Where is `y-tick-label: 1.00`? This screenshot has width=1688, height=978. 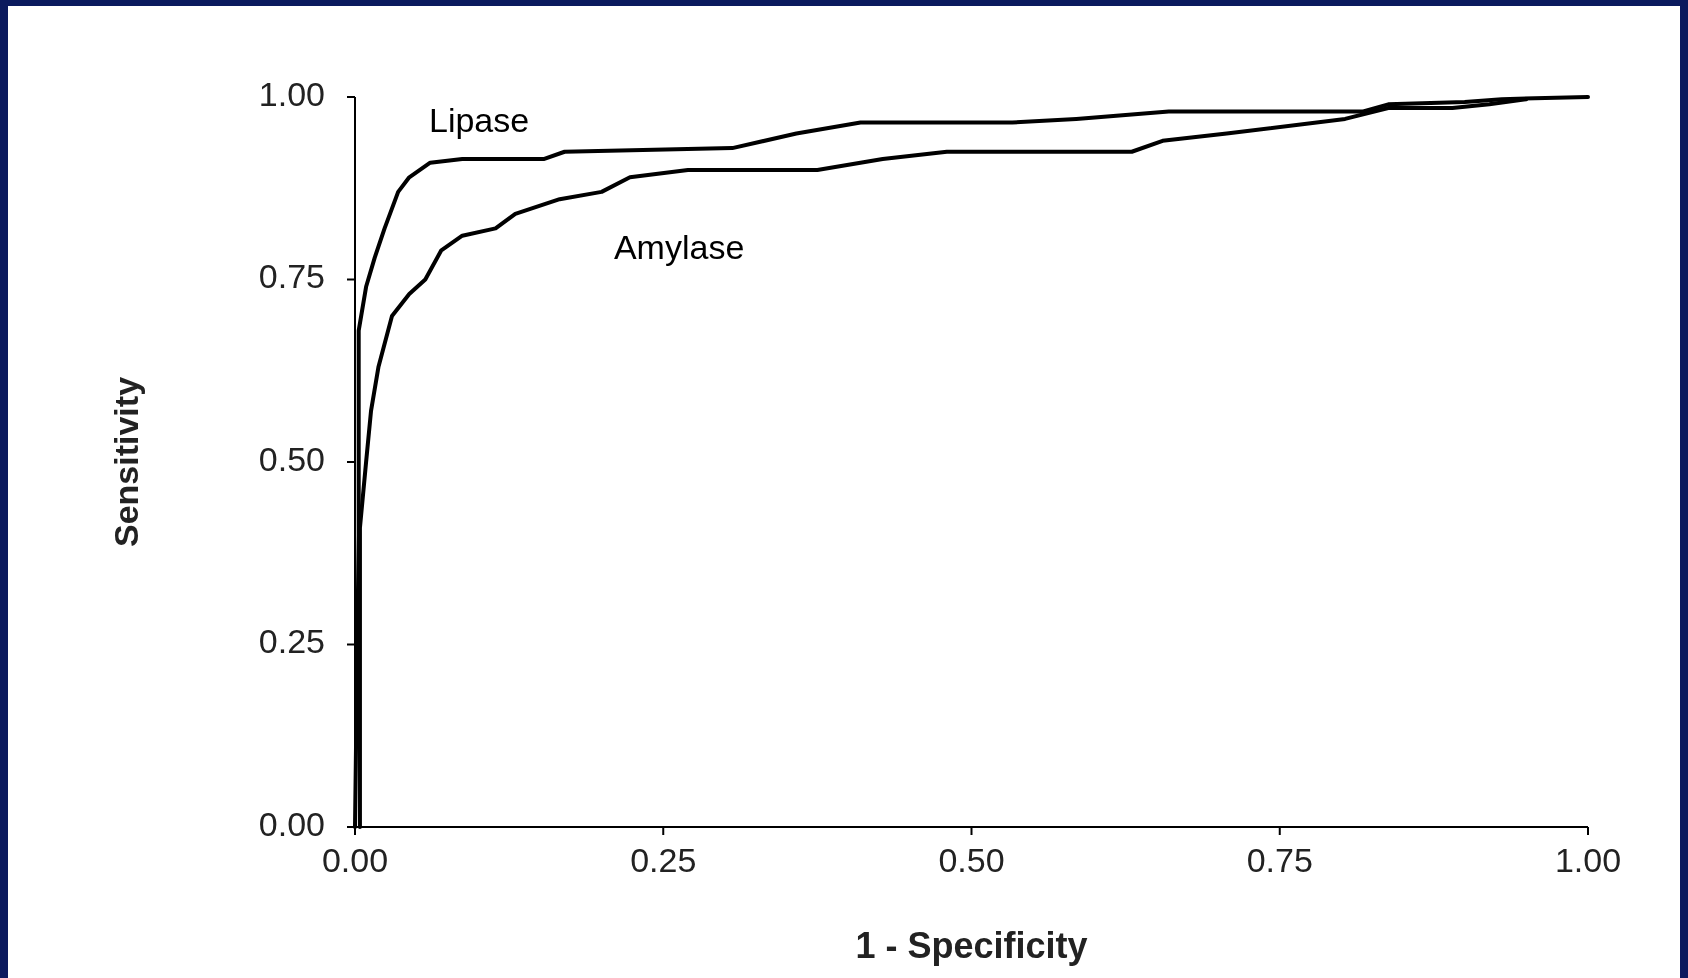
y-tick-label: 1.00 is located at coordinates (291, 93).